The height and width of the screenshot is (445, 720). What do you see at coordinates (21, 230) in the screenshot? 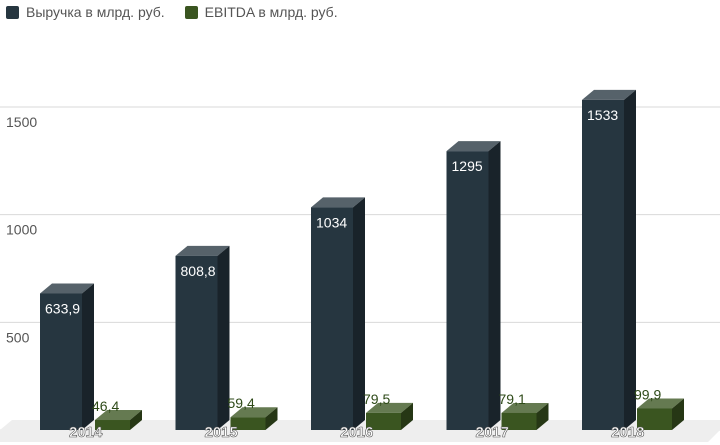
I see `y-tick-label: 1000` at bounding box center [21, 230].